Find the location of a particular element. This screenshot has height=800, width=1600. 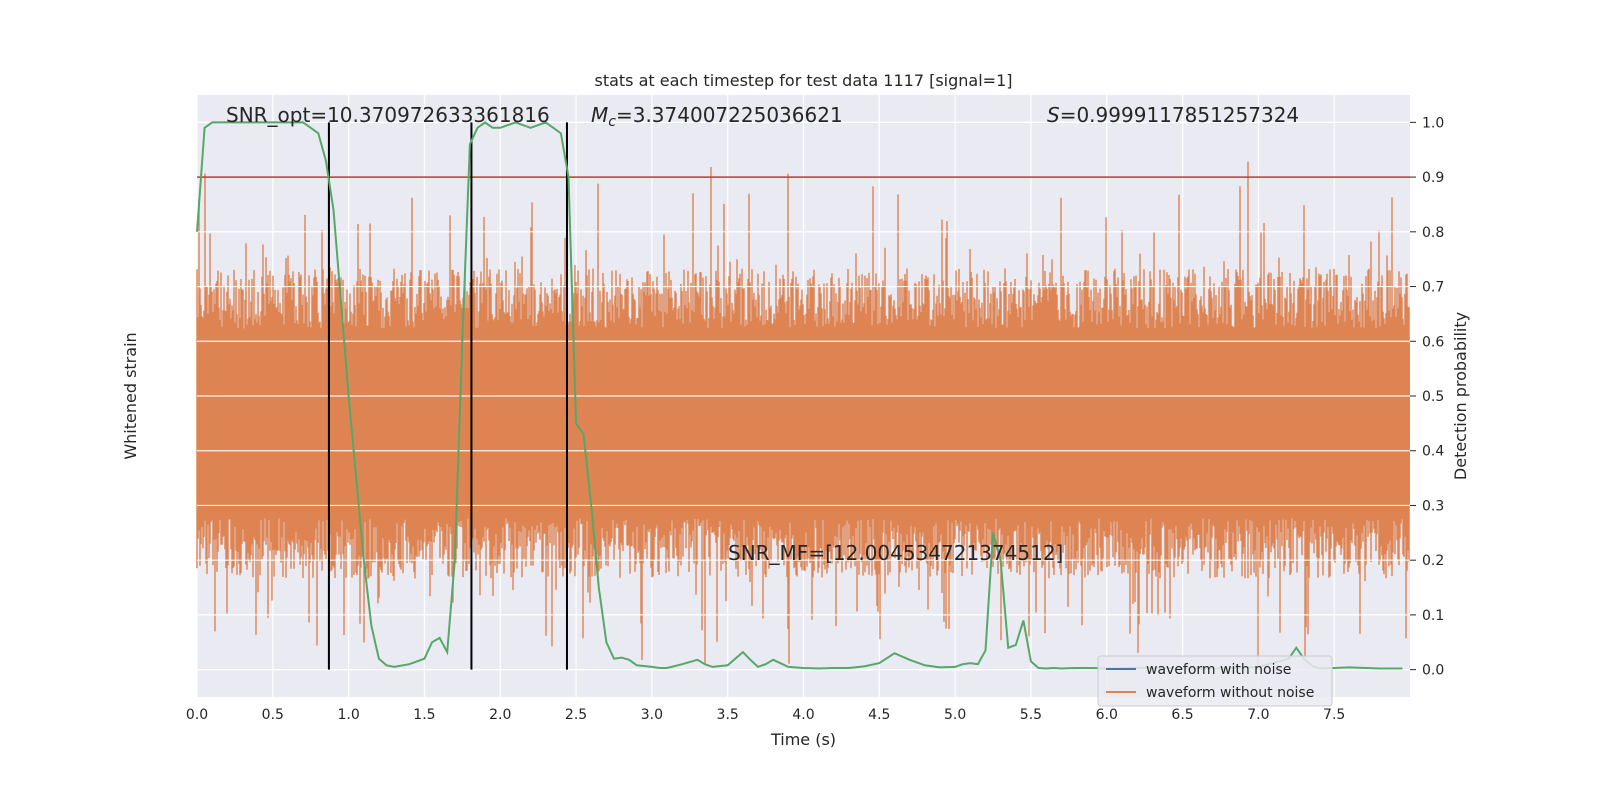

y-tick-label: 0.4 is located at coordinates (1433, 452).